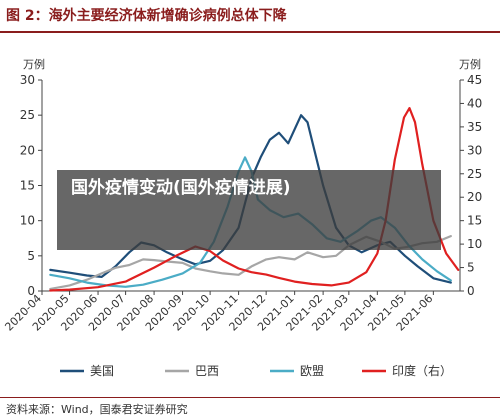  Describe the element at coordinates (207, 371) in the screenshot. I see `legend-label-2: 巴西` at that location.